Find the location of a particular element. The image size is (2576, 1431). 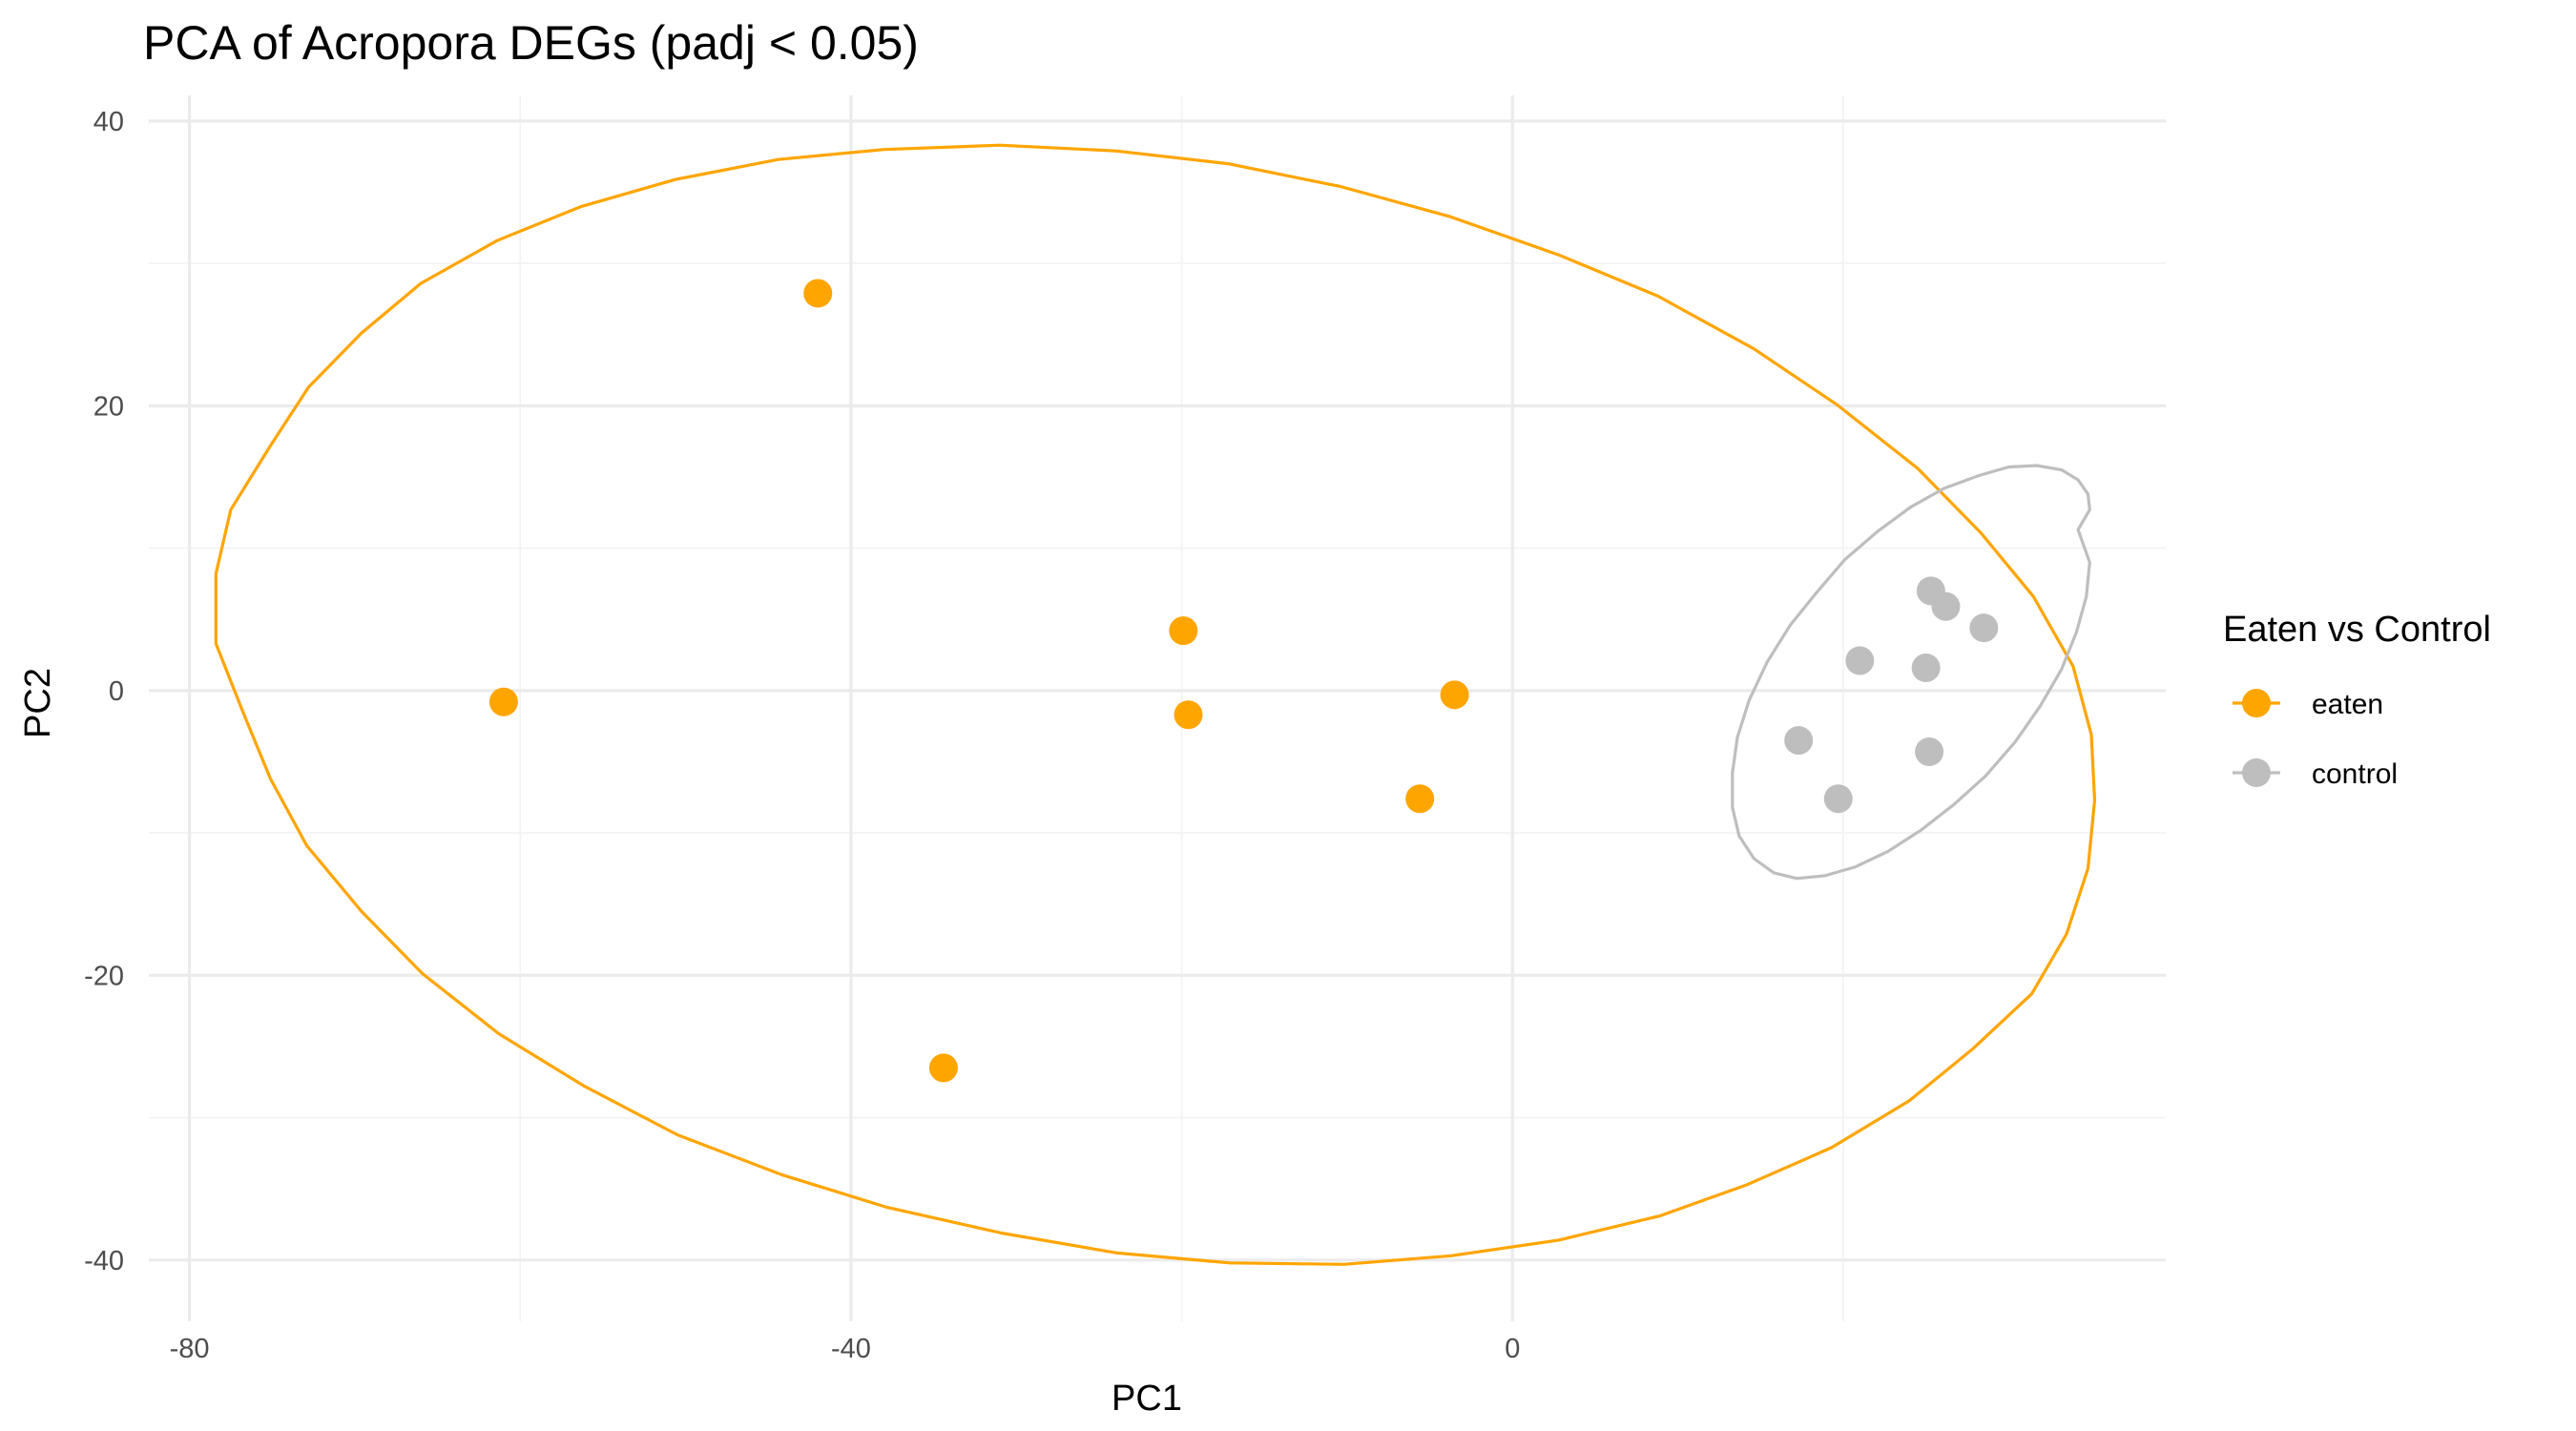

x-tick-label: 0 is located at coordinates (1512, 1349).